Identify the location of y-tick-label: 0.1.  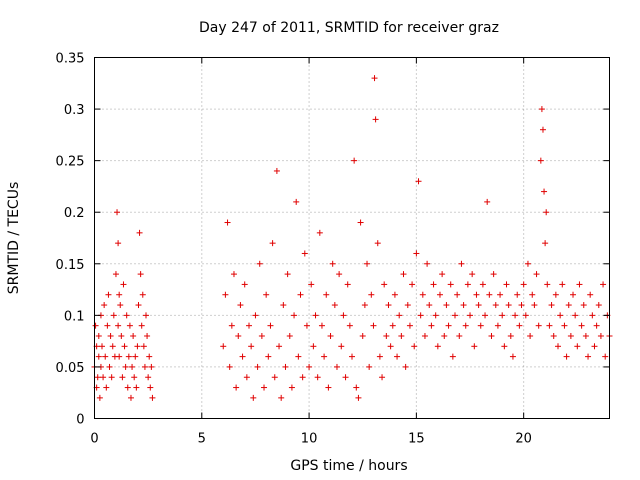
(74, 316).